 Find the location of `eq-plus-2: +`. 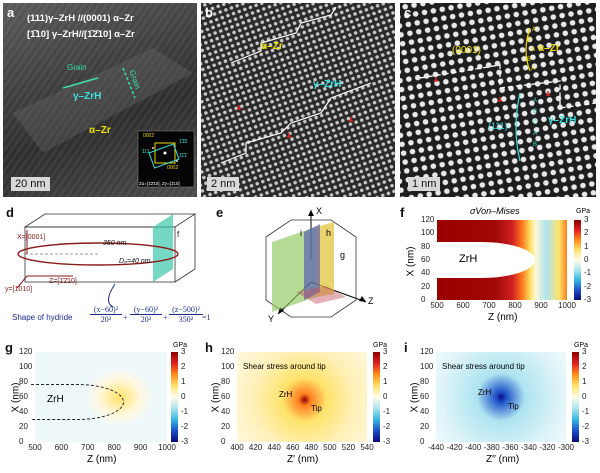

eq-plus-2: + is located at coordinates (165, 317).